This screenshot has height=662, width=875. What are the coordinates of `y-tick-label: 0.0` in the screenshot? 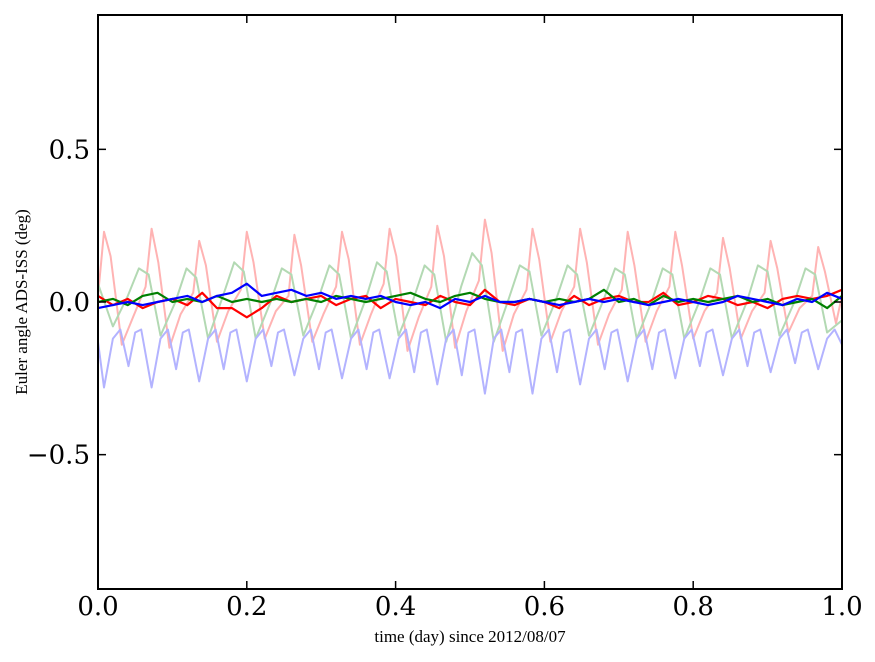 It's located at (69, 303).